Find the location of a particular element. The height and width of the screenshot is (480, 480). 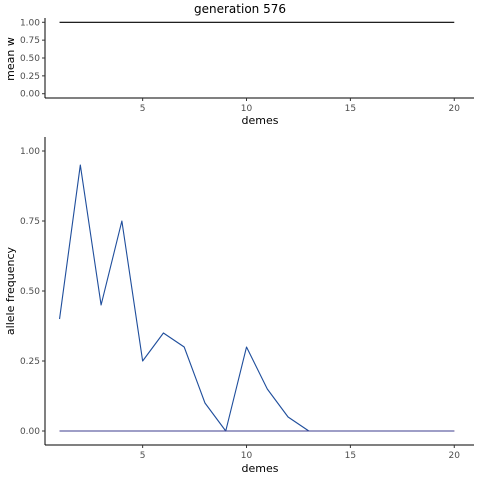

mean-w-x-axis-title: demes is located at coordinates (260, 120).